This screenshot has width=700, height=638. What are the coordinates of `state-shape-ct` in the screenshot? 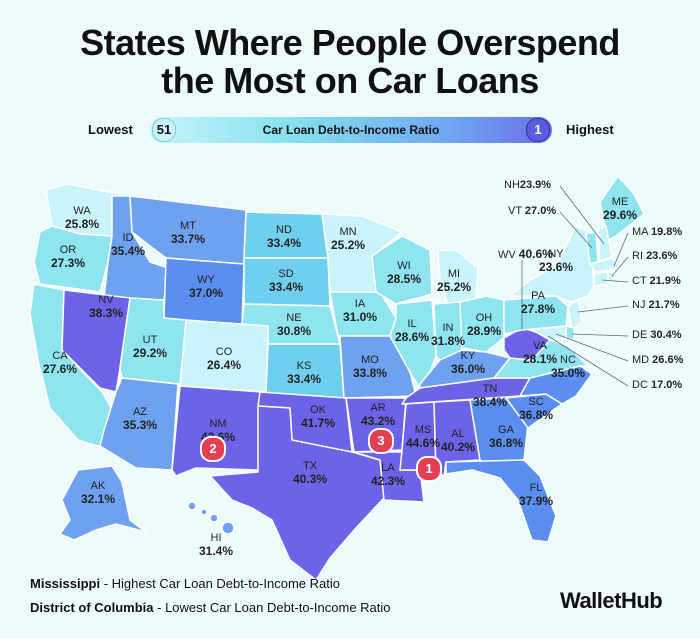 It's located at (601, 279).